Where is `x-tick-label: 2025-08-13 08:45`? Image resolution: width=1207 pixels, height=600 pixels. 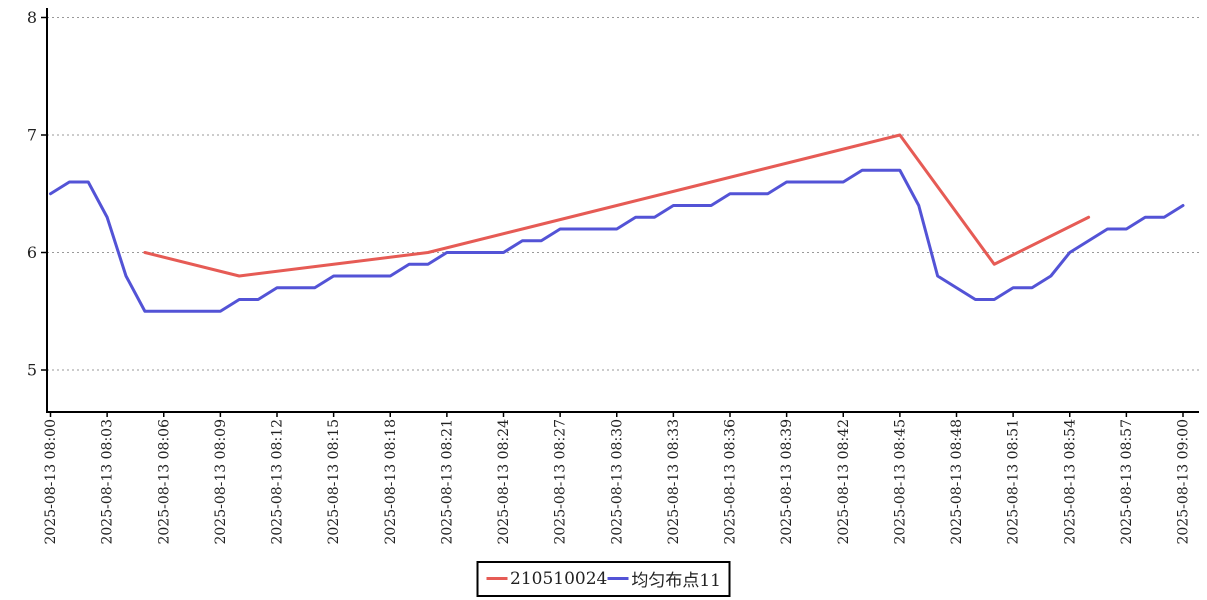
x-tick-label: 2025-08-13 08:45 is located at coordinates (900, 482).